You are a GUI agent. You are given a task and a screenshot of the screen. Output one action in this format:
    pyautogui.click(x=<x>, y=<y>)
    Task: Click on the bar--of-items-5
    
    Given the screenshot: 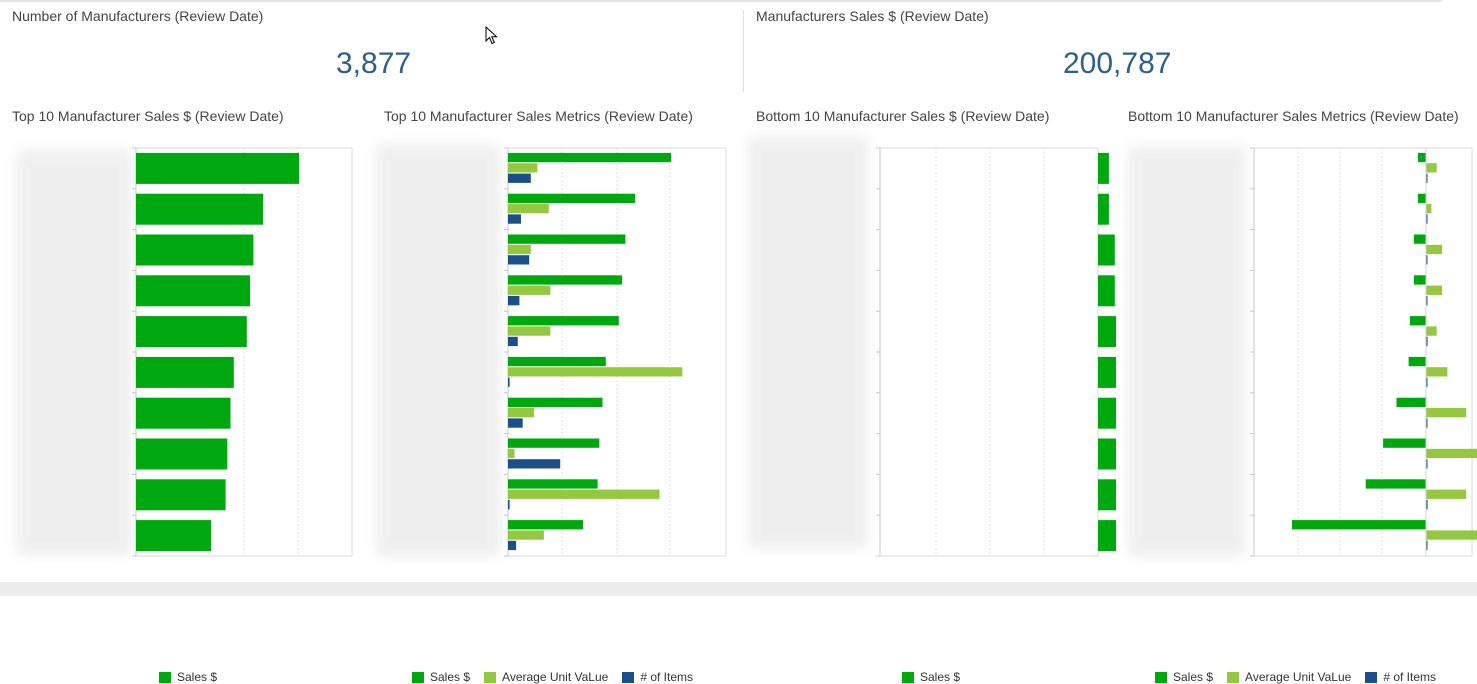 What is the action you would take?
    pyautogui.click(x=509, y=382)
    